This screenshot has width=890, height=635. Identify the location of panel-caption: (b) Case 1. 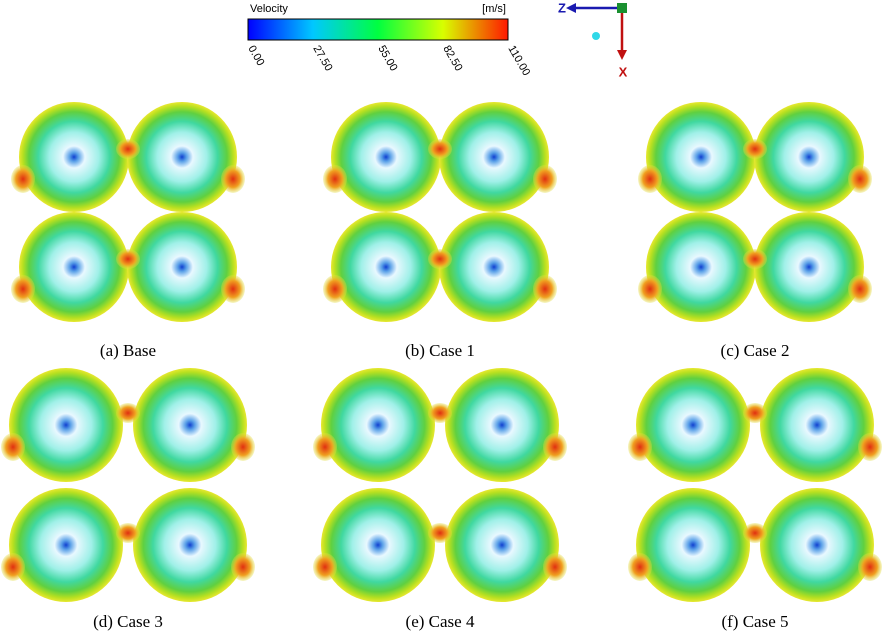
(440, 350).